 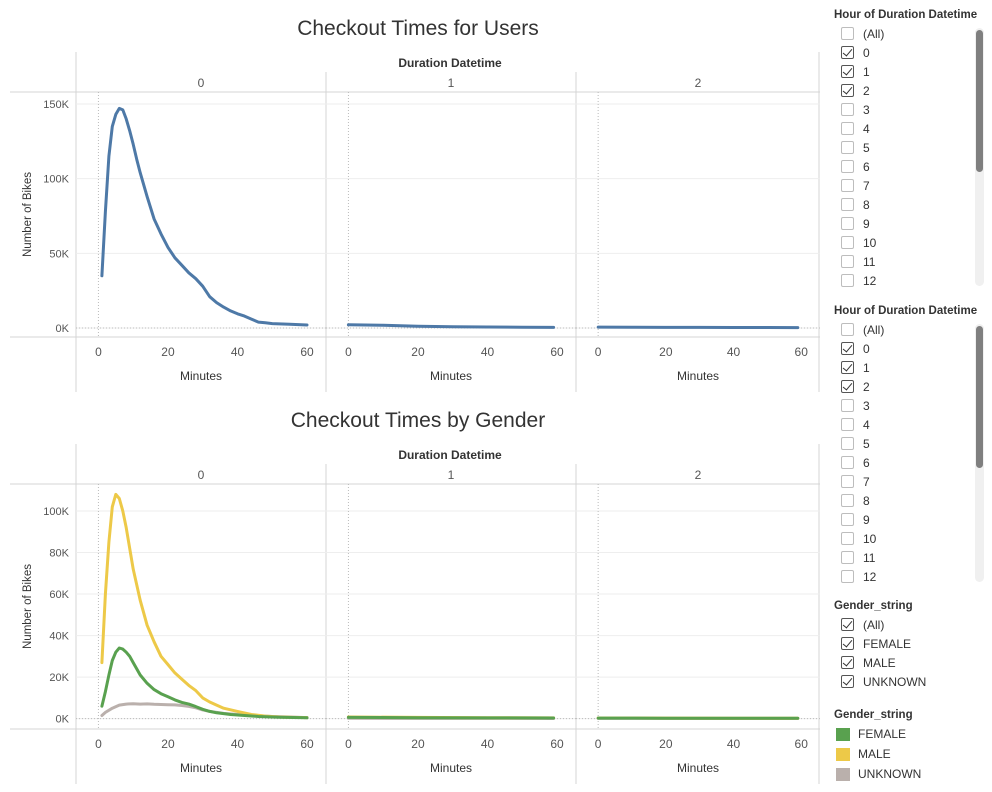 I want to click on filter-option: FEMALE, so click(x=910, y=643).